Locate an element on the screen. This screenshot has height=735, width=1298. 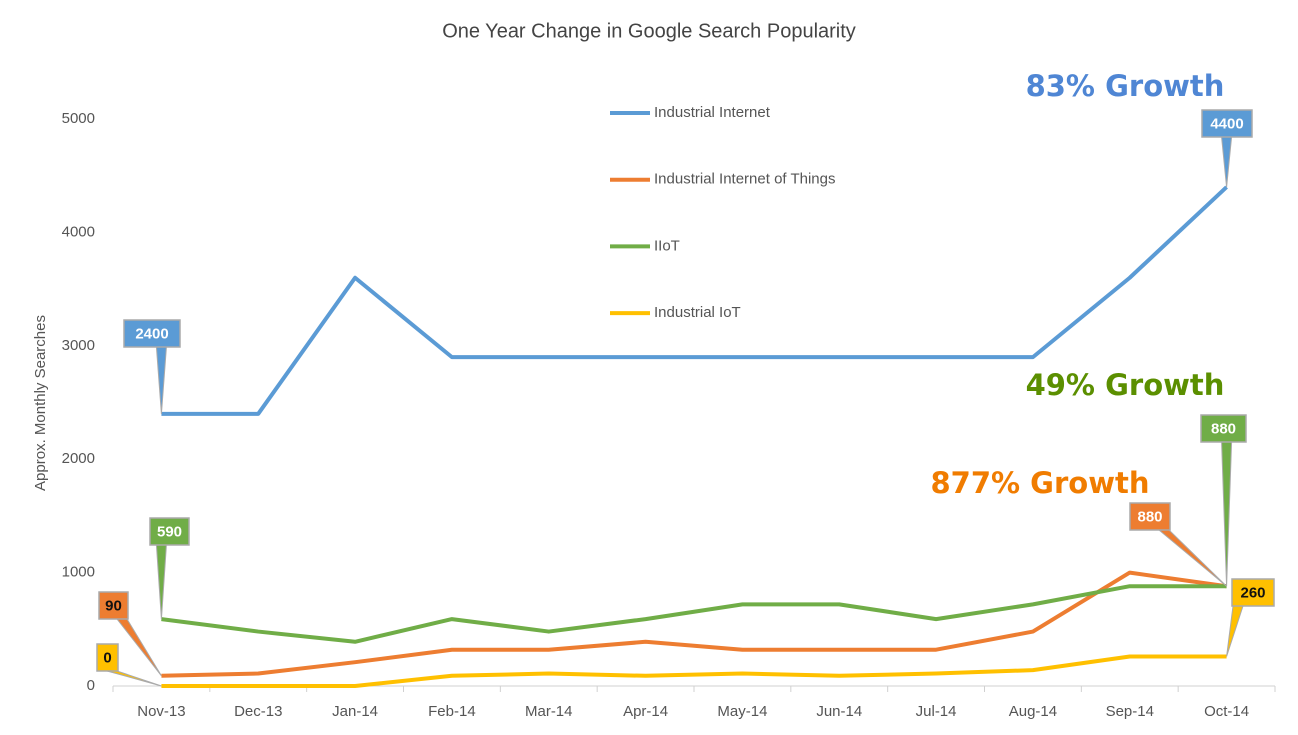
annotation: 49% Growth is located at coordinates (1125, 385).